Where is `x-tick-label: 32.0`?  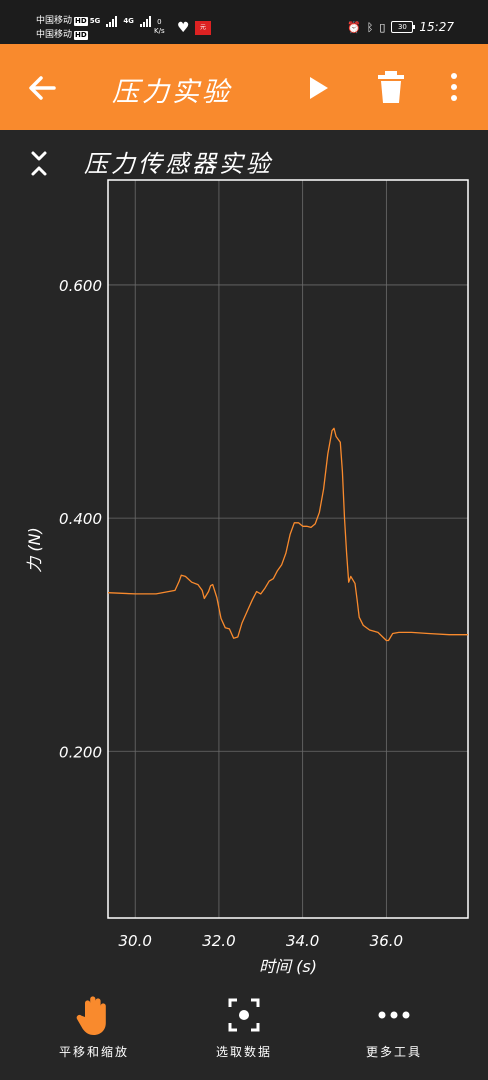
x-tick-label: 32.0 is located at coordinates (218, 941).